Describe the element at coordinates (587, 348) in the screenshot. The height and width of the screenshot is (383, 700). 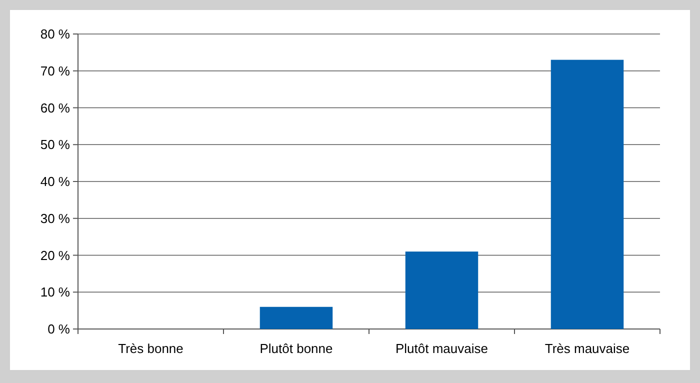
I see `x-tick-label: Très mauvaise` at that location.